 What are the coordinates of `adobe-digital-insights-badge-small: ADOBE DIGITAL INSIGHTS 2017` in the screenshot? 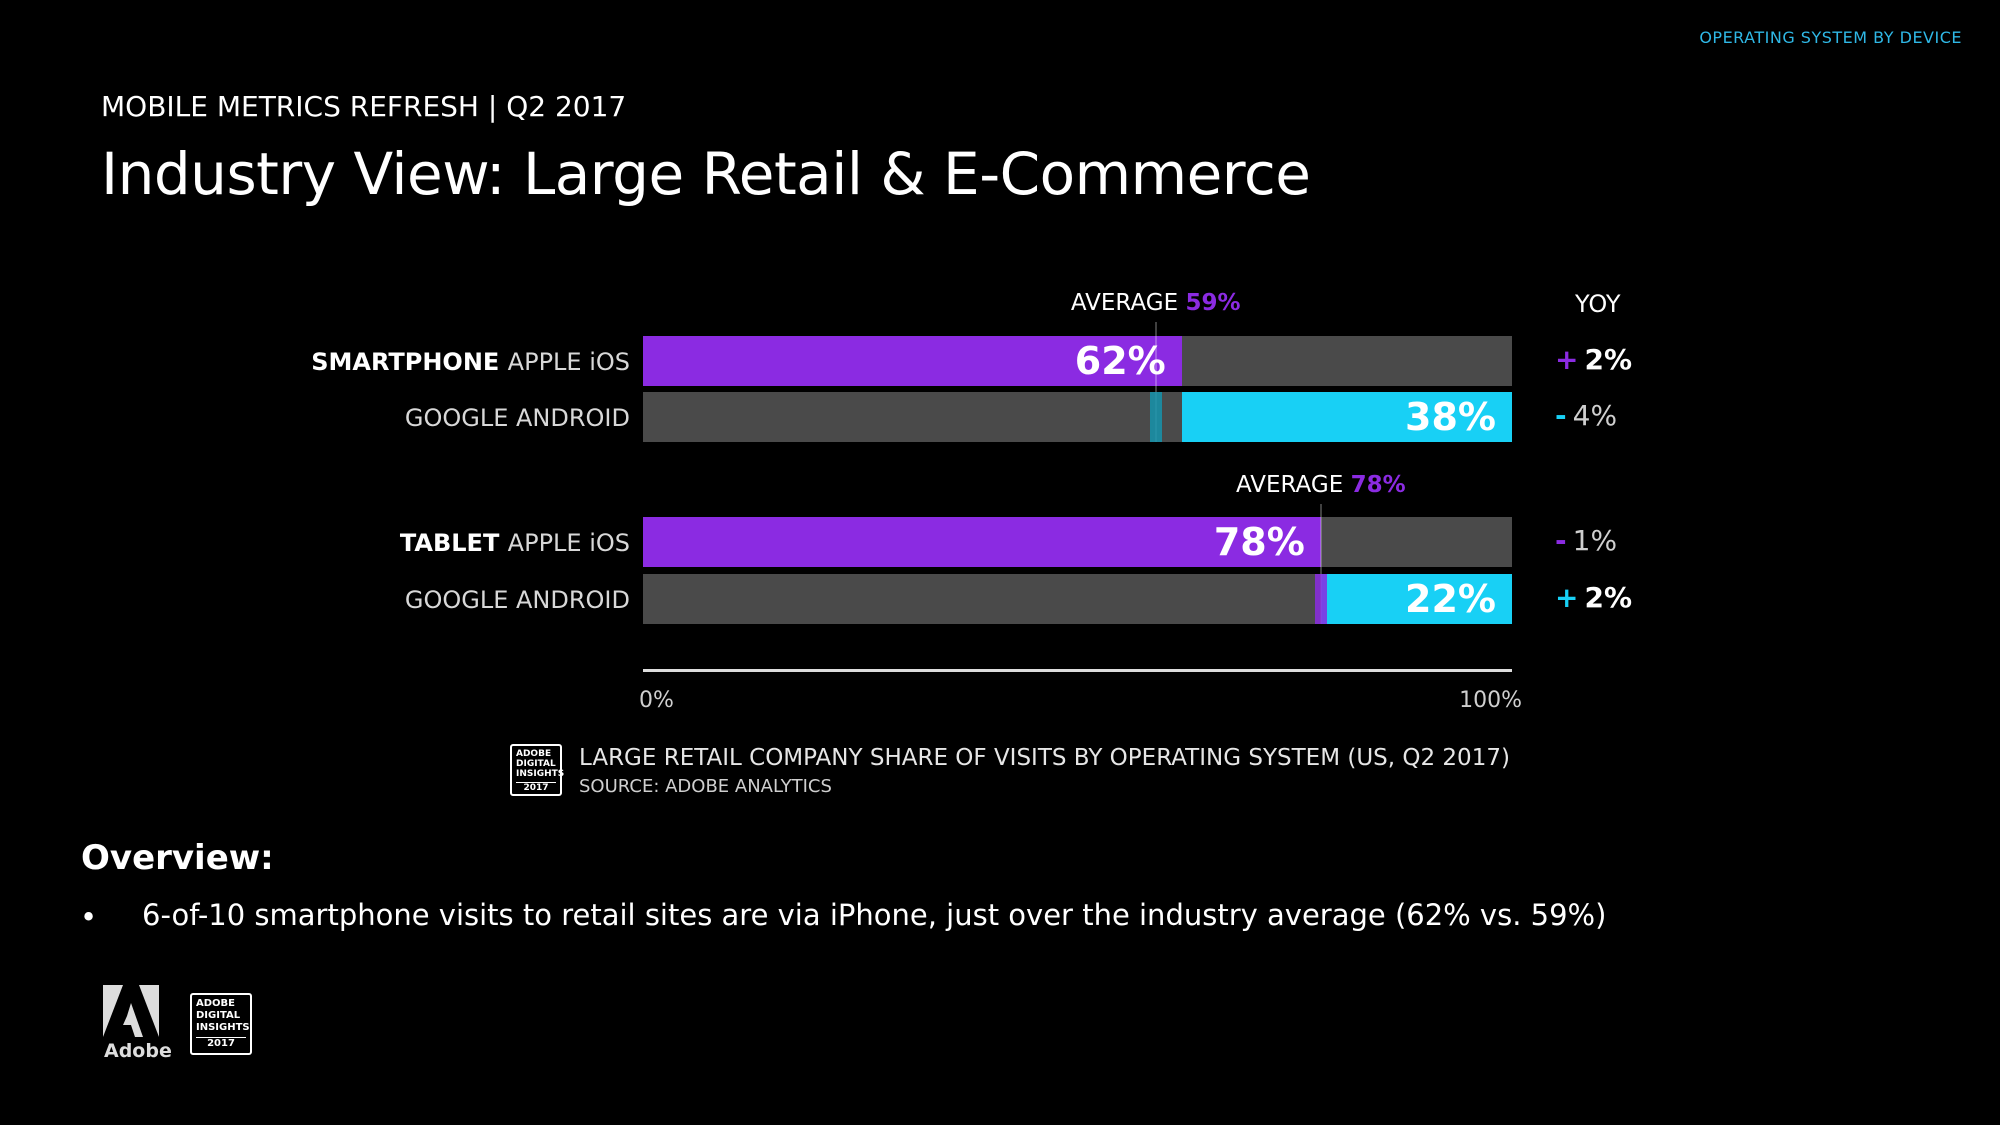 It's located at (537, 770).